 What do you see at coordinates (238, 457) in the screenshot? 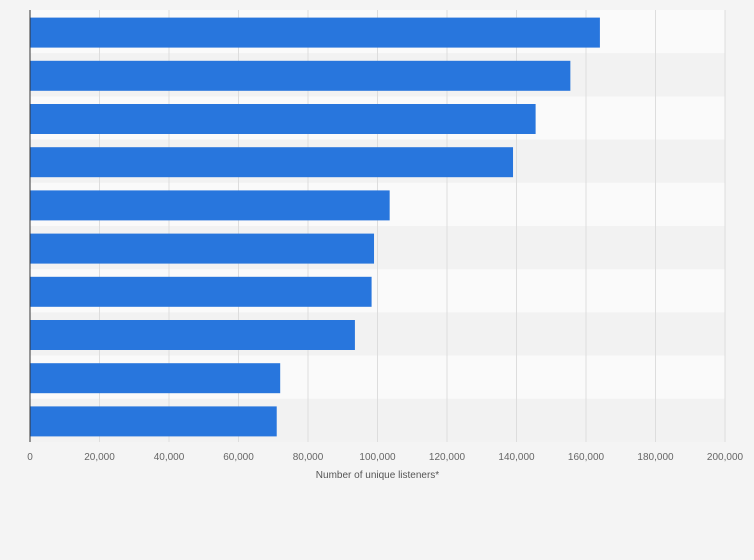
I see `x-tick-label: 60,000` at bounding box center [238, 457].